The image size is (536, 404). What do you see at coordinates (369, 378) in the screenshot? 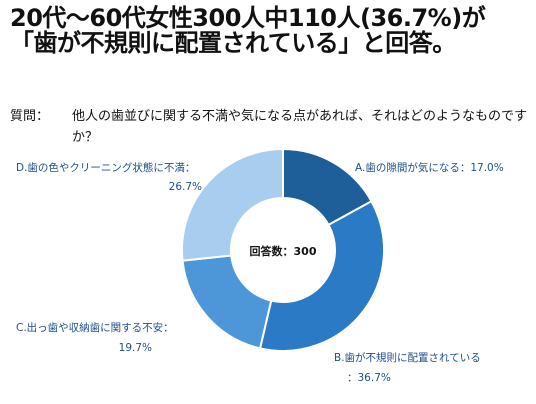
I see `label-slice-b-line2: ：36.7%` at bounding box center [369, 378].